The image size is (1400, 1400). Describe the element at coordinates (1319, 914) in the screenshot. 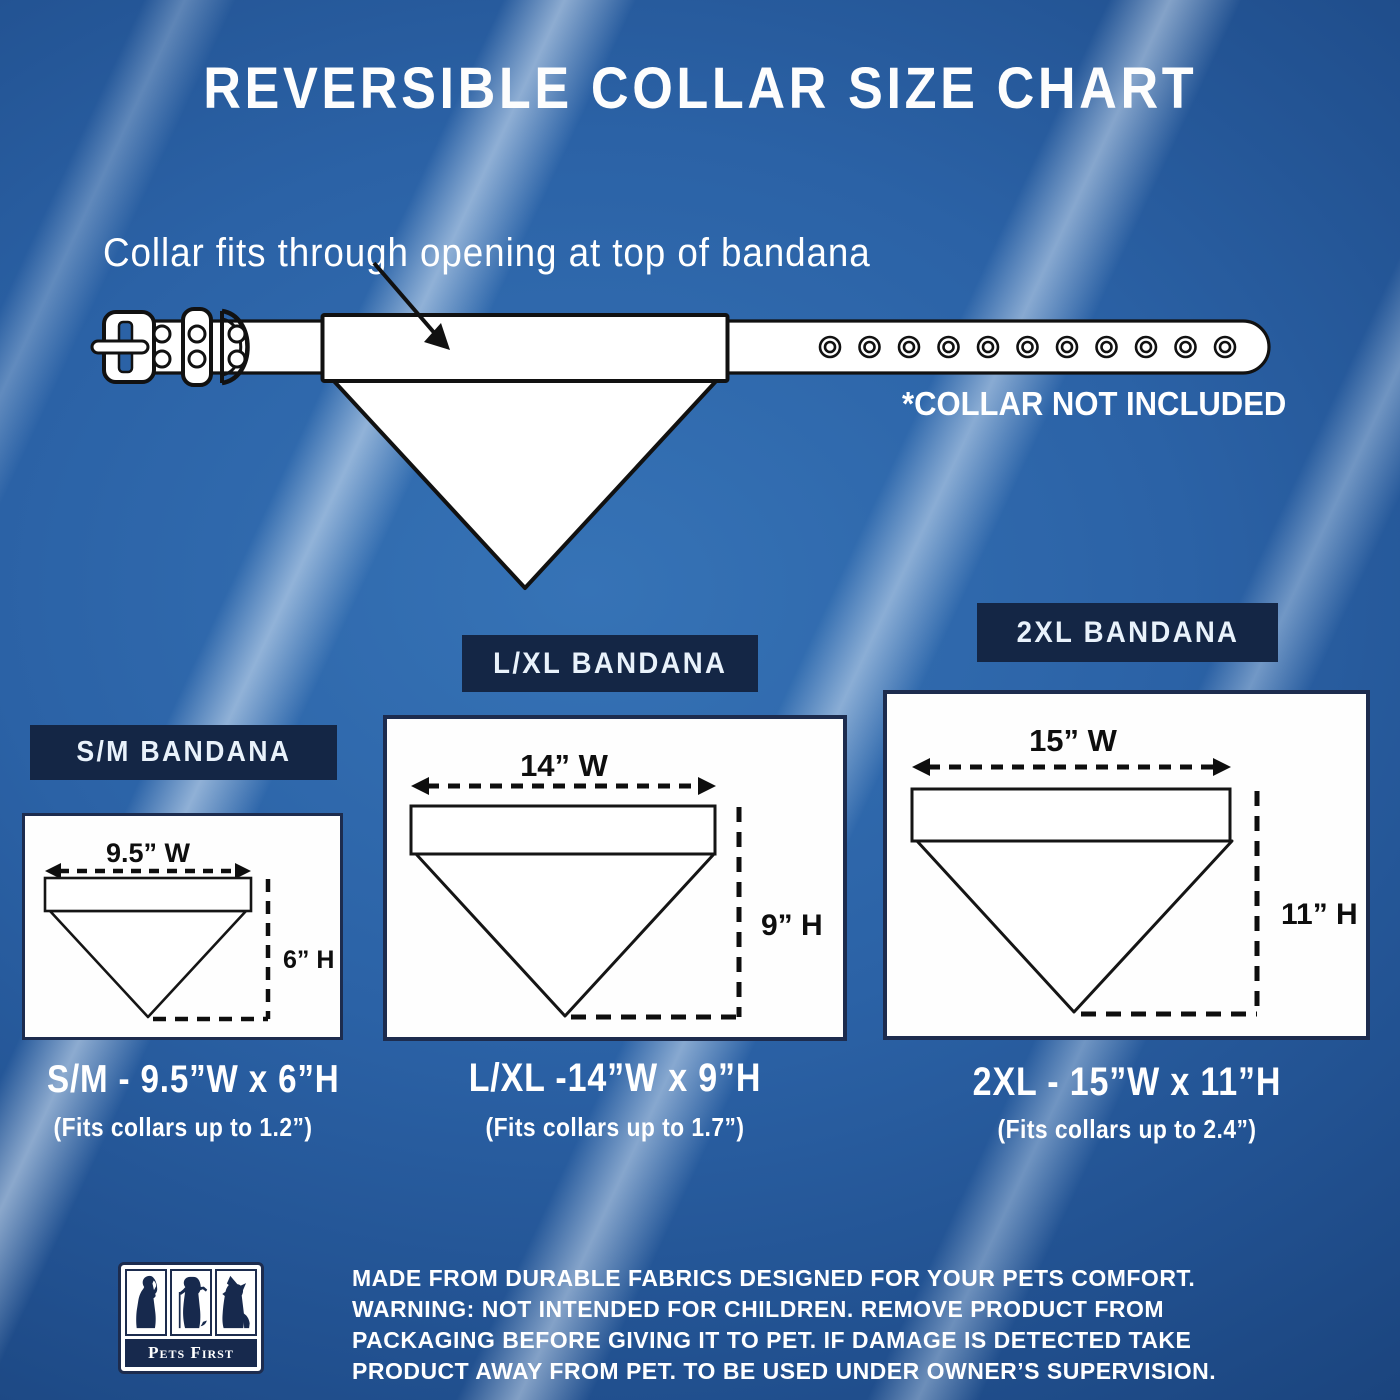

I see `2xl-height-label: 11” H` at that location.